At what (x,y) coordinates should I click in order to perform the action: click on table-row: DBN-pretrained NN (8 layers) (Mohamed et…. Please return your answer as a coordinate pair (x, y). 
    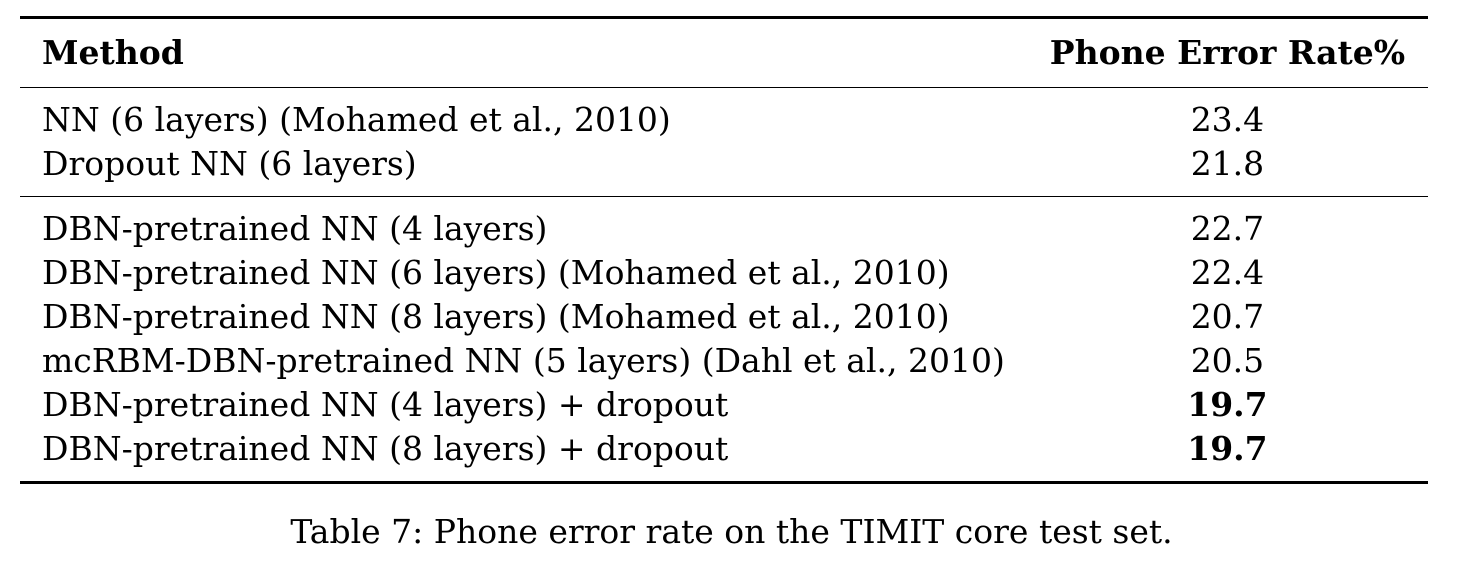
    Looking at the image, I should click on (724, 317).